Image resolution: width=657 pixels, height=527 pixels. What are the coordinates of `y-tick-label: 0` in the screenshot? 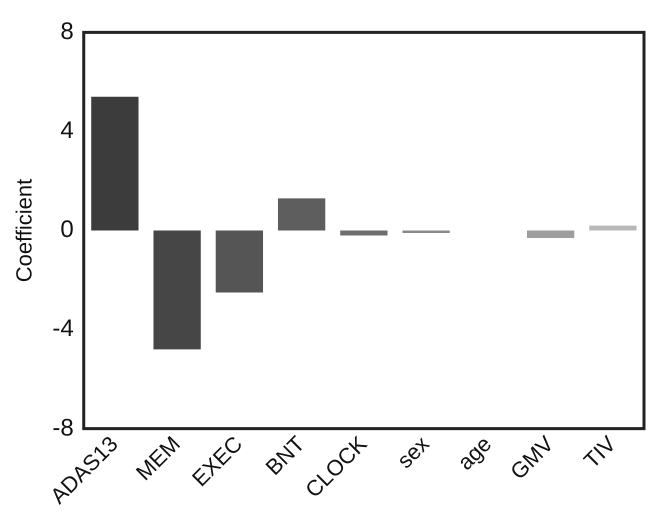 It's located at (67, 230).